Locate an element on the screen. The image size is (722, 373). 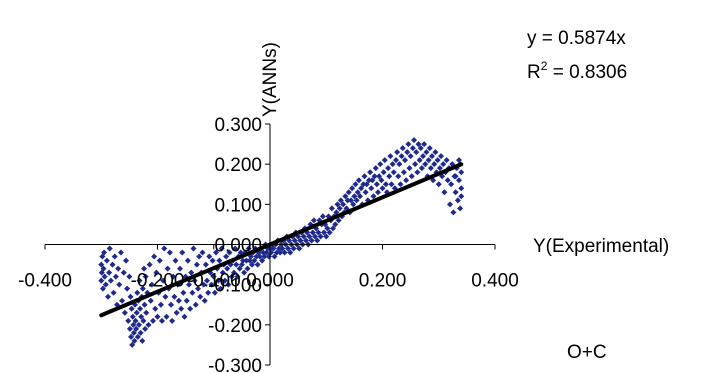
x-axis-title: Y(Experimental) is located at coordinates (601, 246).